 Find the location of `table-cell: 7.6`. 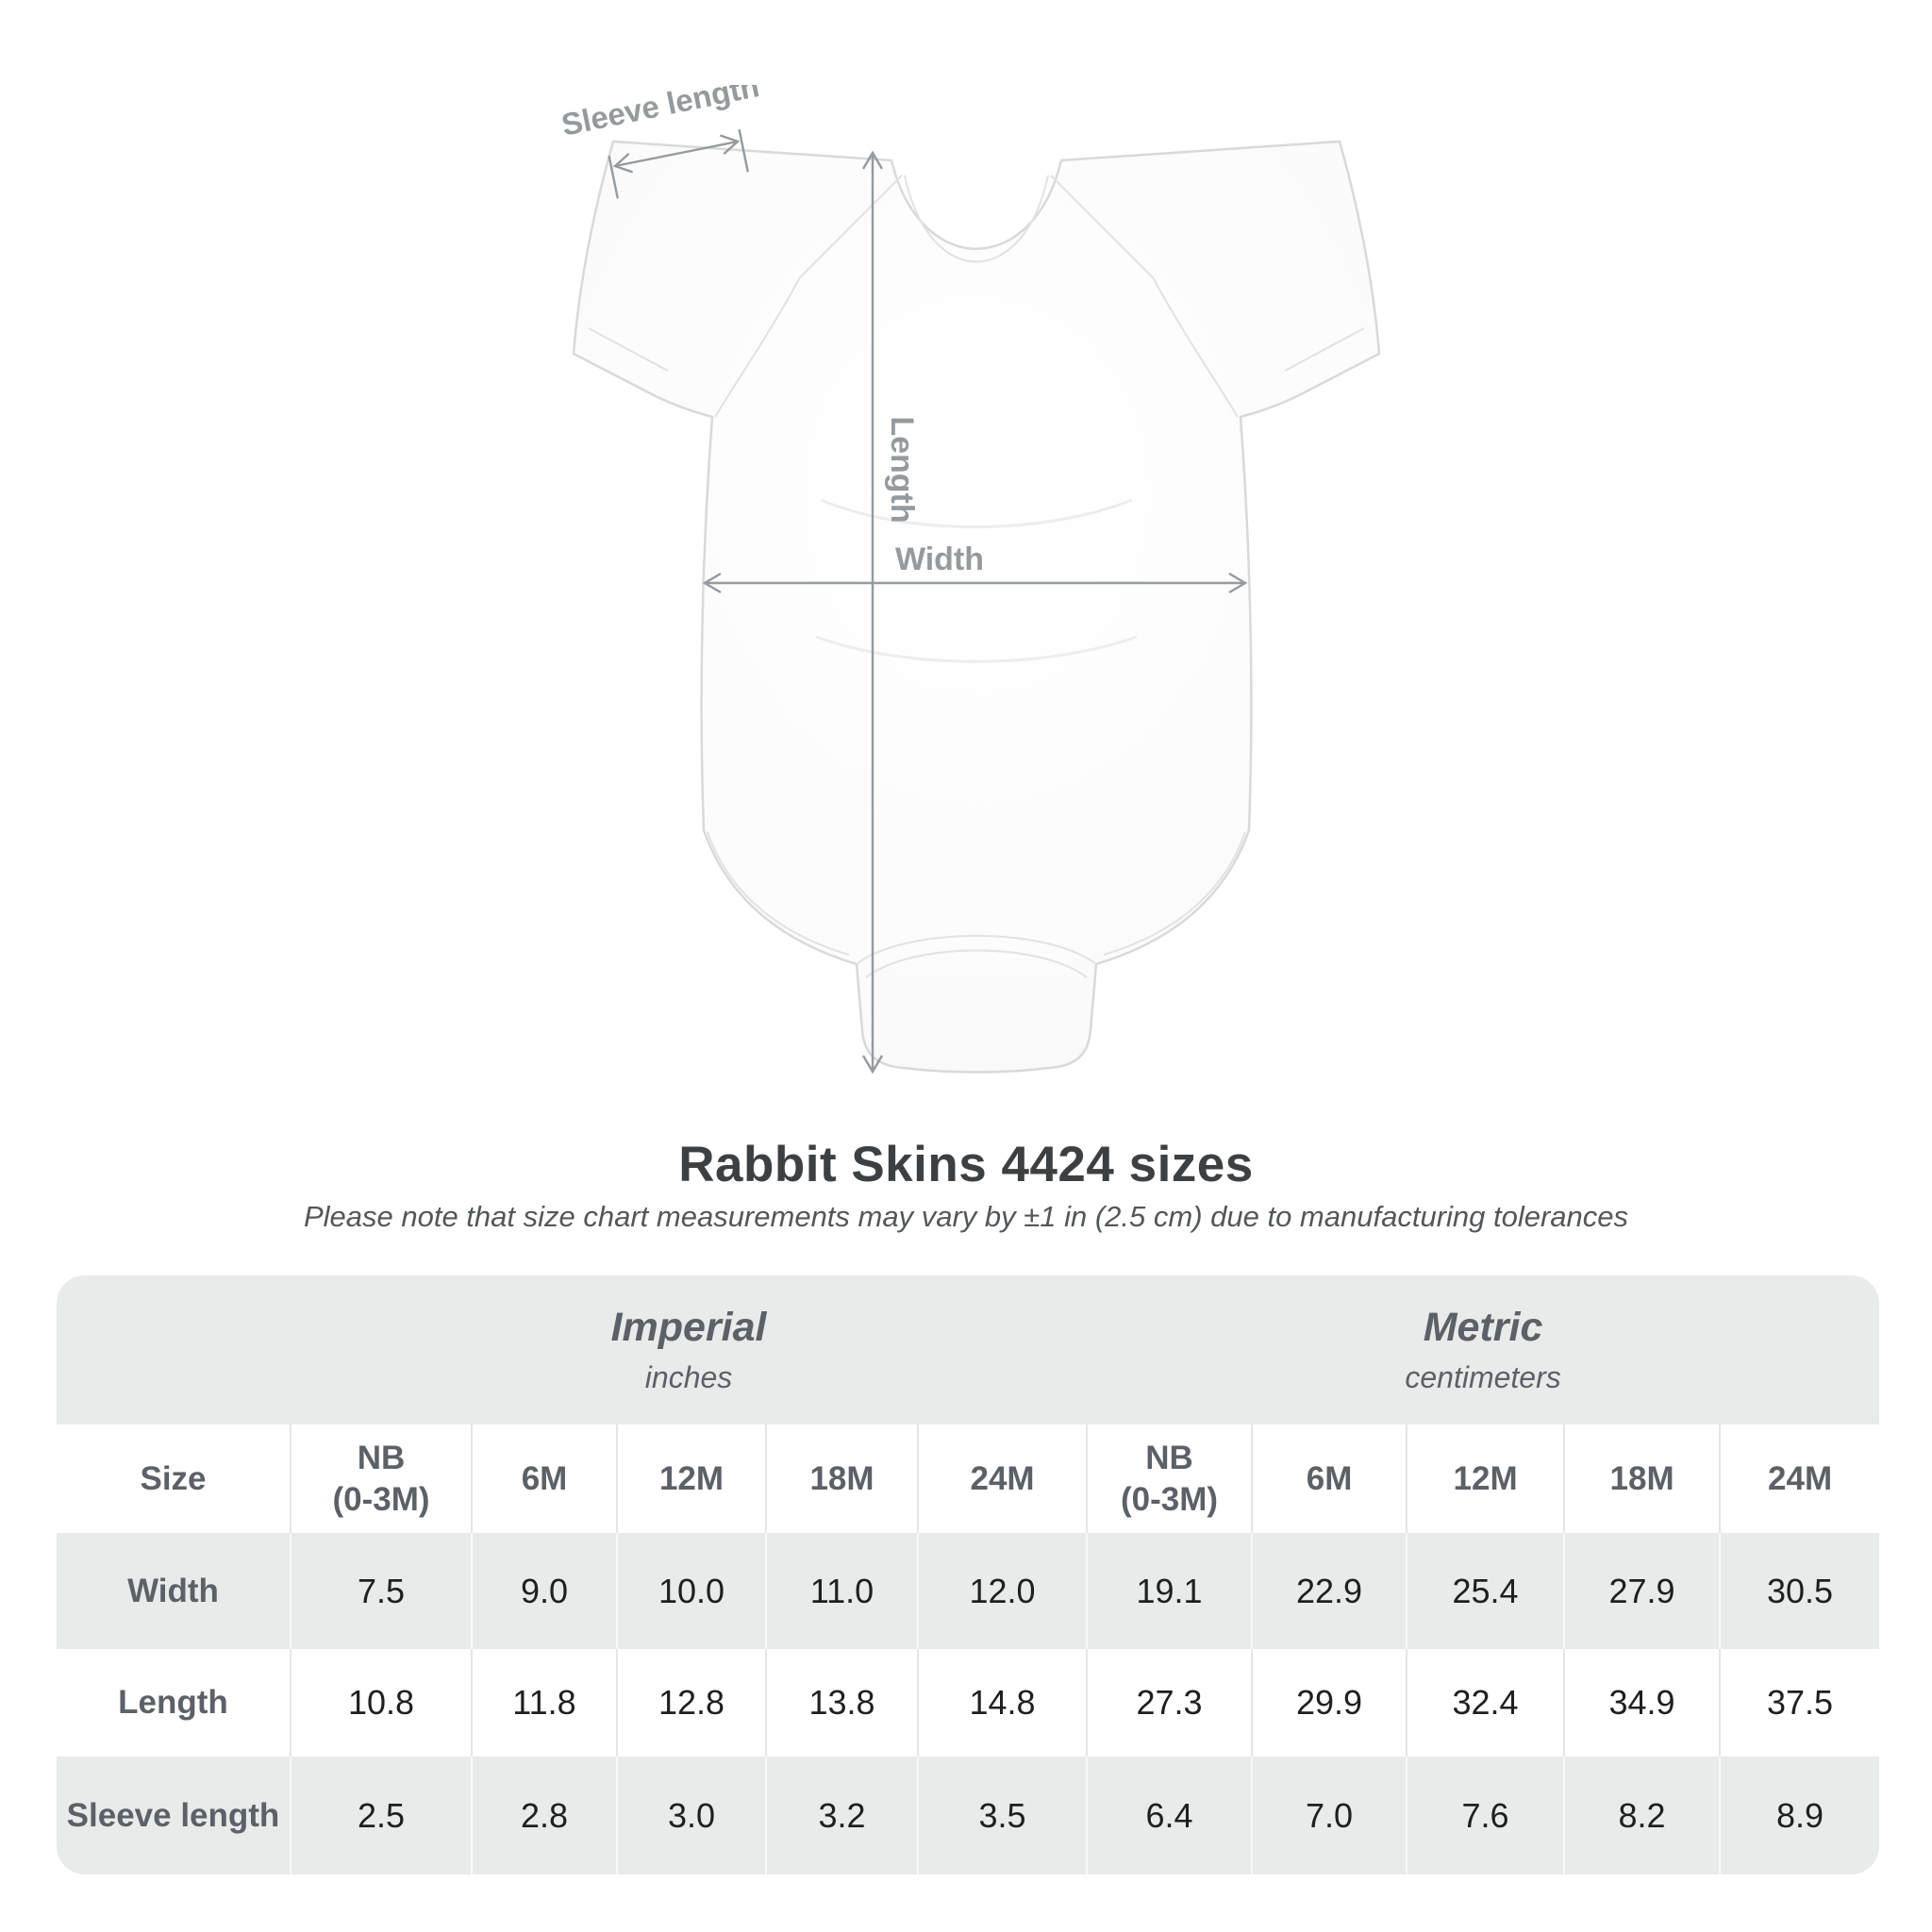

table-cell: 7.6 is located at coordinates (1486, 1816).